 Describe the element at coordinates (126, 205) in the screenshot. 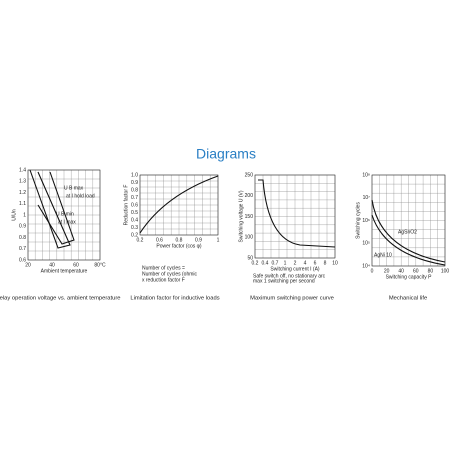

I see `y-axis-label: Reduction factor F` at that location.